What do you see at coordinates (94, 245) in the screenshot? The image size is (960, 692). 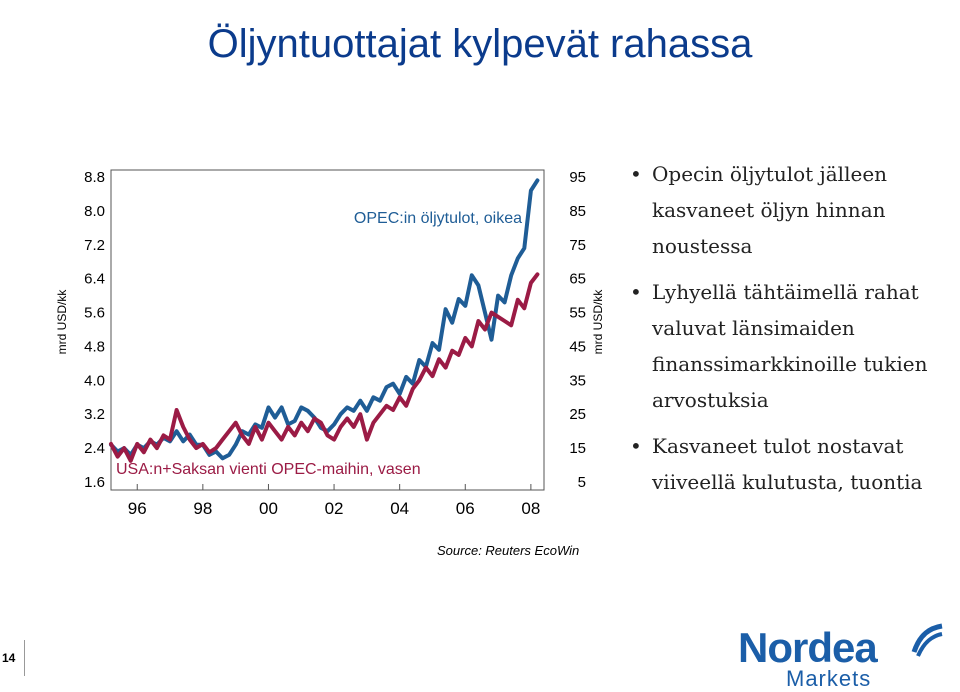 I see `y-left-tick-label: 7.2` at bounding box center [94, 245].